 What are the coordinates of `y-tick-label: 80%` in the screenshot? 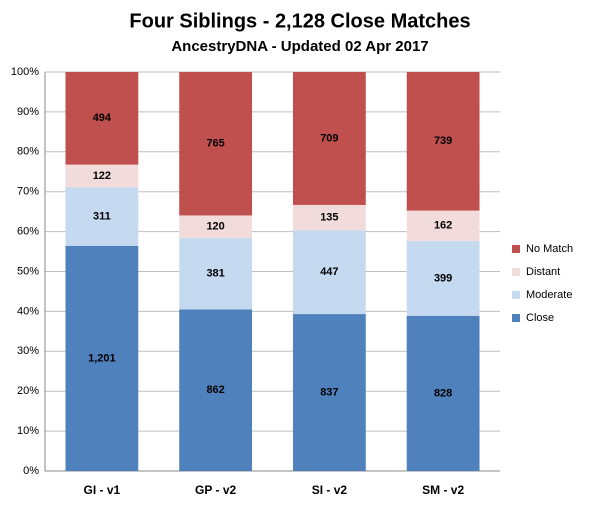 It's located at (28, 152).